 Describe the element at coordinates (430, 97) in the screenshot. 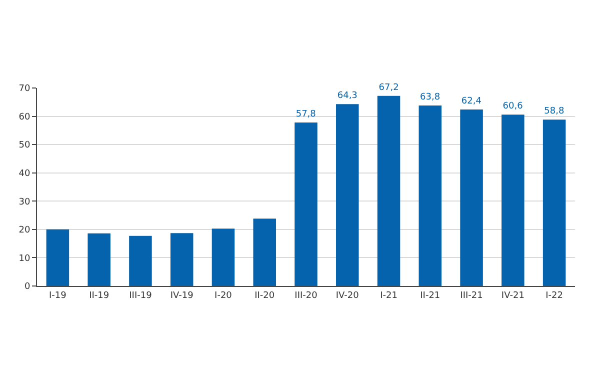

I see `data-label: 63,8` at that location.